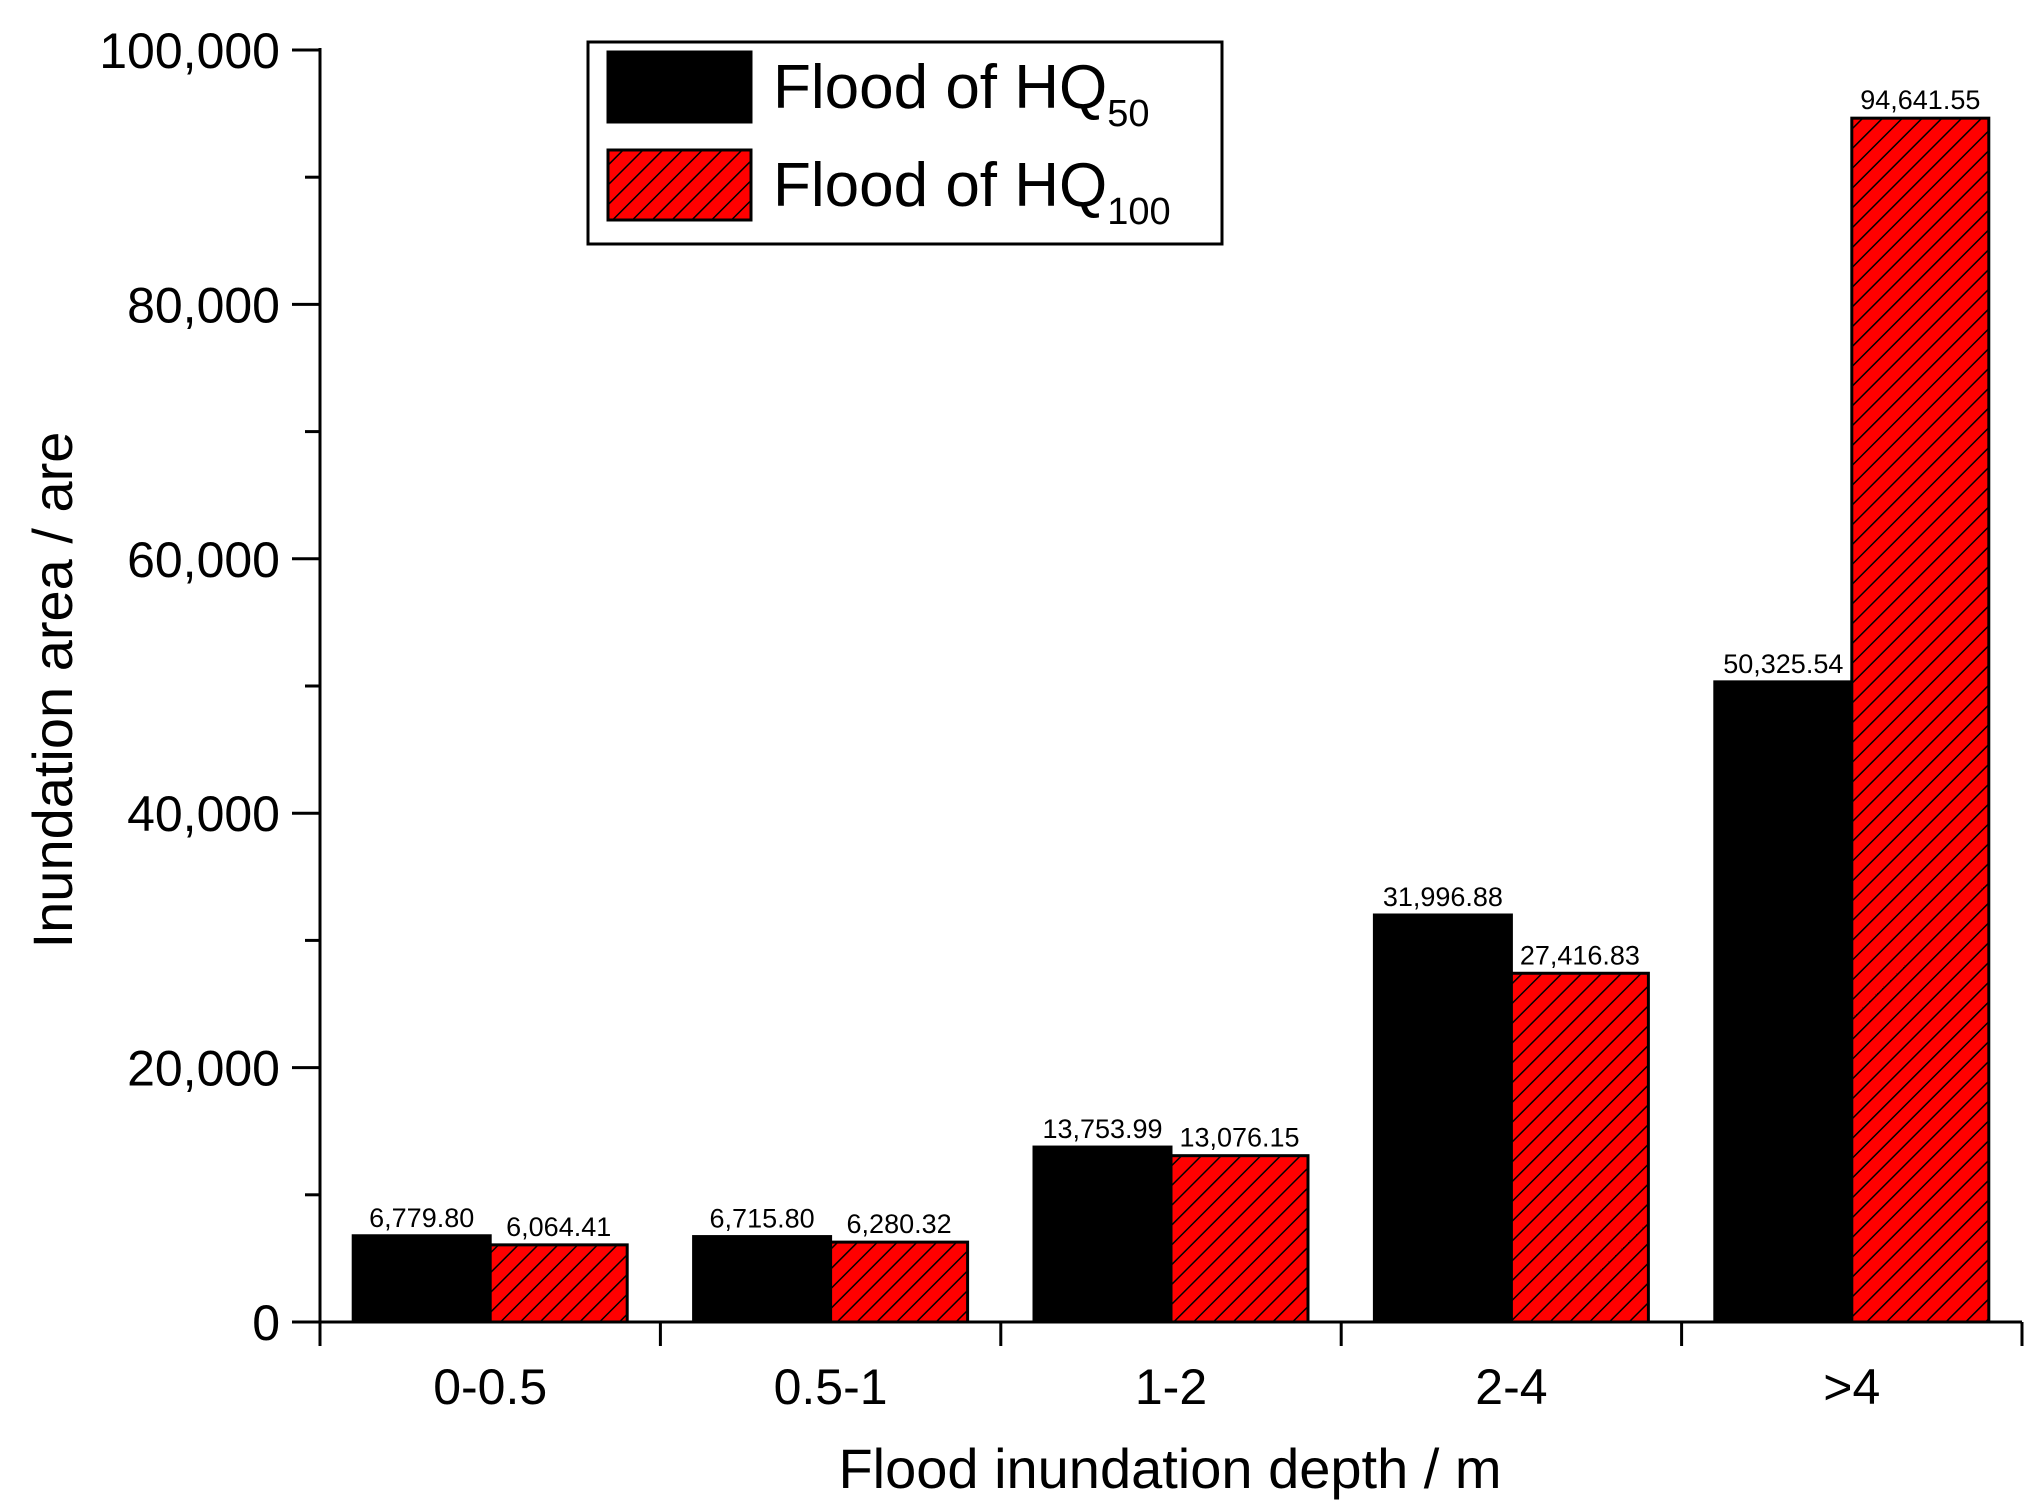  I want to click on data-label-hq50-3: 31,996.88, so click(1443, 897).